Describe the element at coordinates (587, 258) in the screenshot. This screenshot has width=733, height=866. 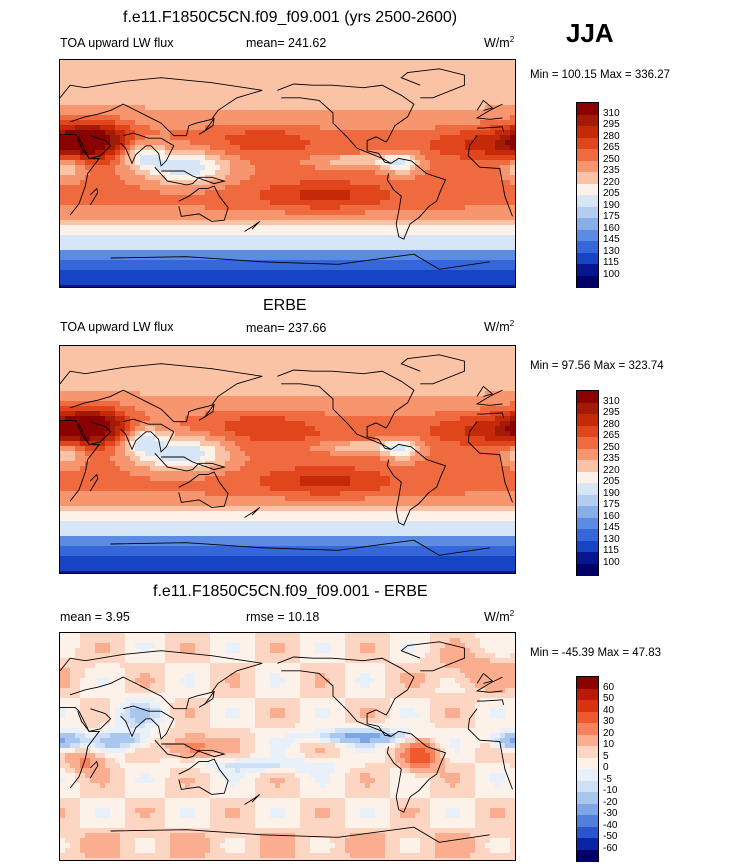
I see `colorbar-cell` at that location.